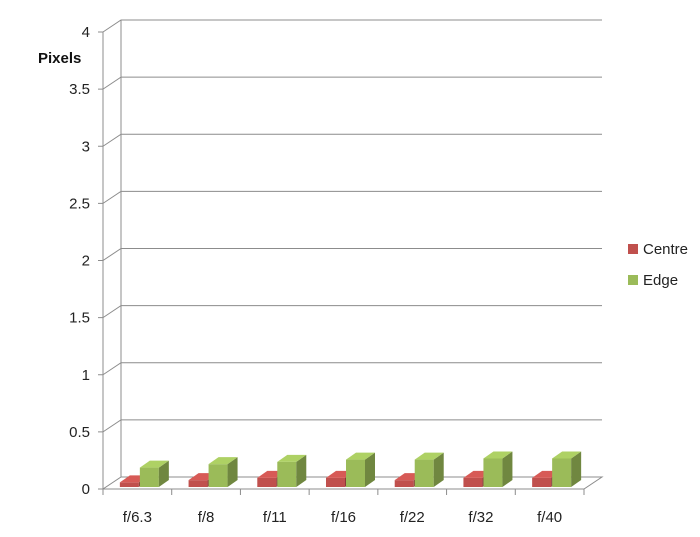 The width and height of the screenshot is (700, 537). Describe the element at coordinates (658, 265) in the screenshot. I see `legend: Centre Edge` at that location.